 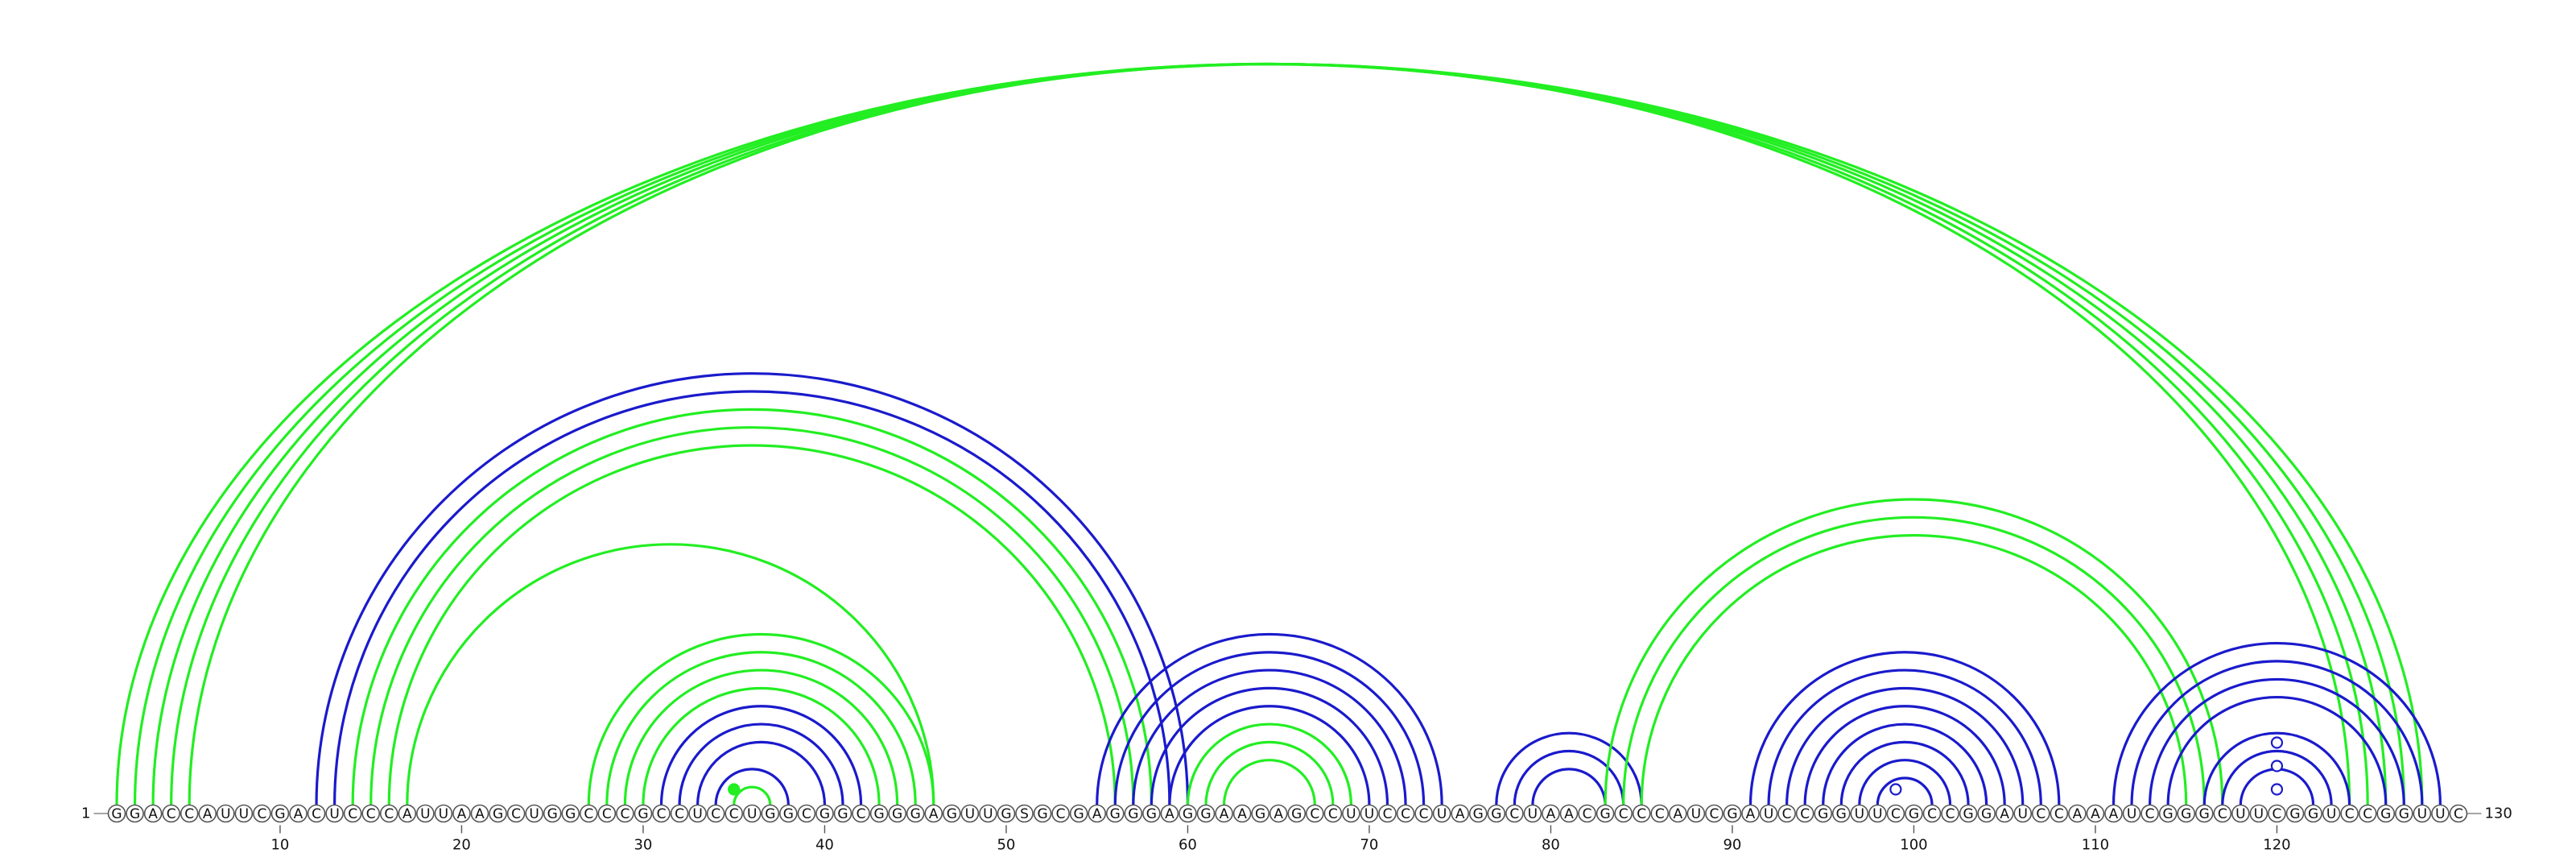 I want to click on nucleotide-63: A, so click(x=1242, y=813).